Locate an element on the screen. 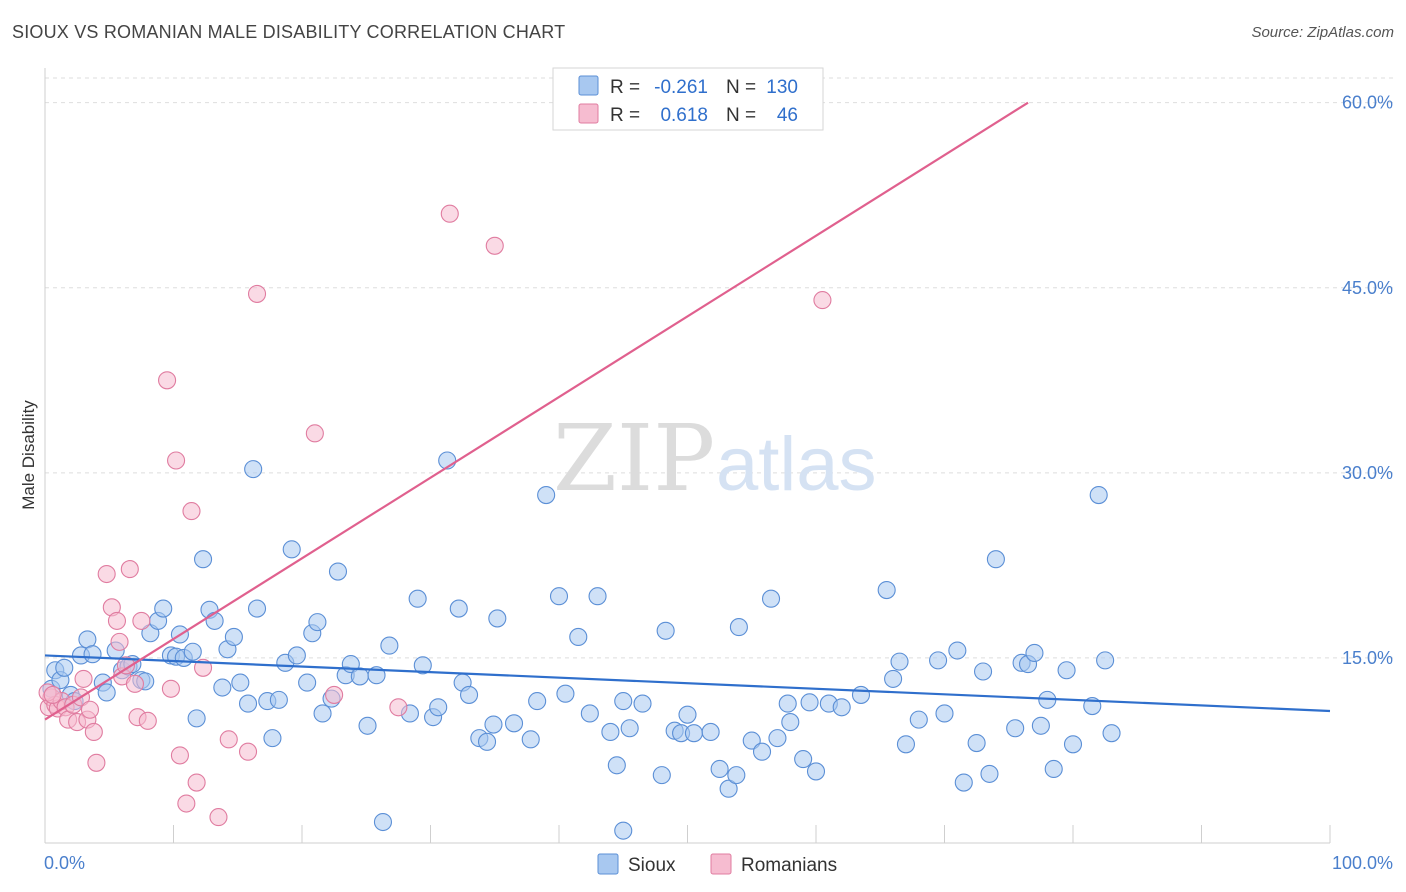 Image resolution: width=1406 pixels, height=892 pixels. legend-r-value: -0.261 is located at coordinates (681, 87).